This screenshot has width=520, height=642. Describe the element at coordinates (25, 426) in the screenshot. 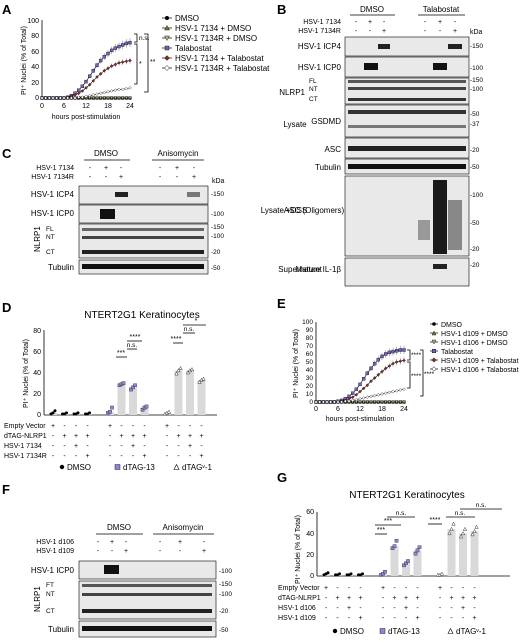

I see `d-row-label: Empty Vector` at that location.